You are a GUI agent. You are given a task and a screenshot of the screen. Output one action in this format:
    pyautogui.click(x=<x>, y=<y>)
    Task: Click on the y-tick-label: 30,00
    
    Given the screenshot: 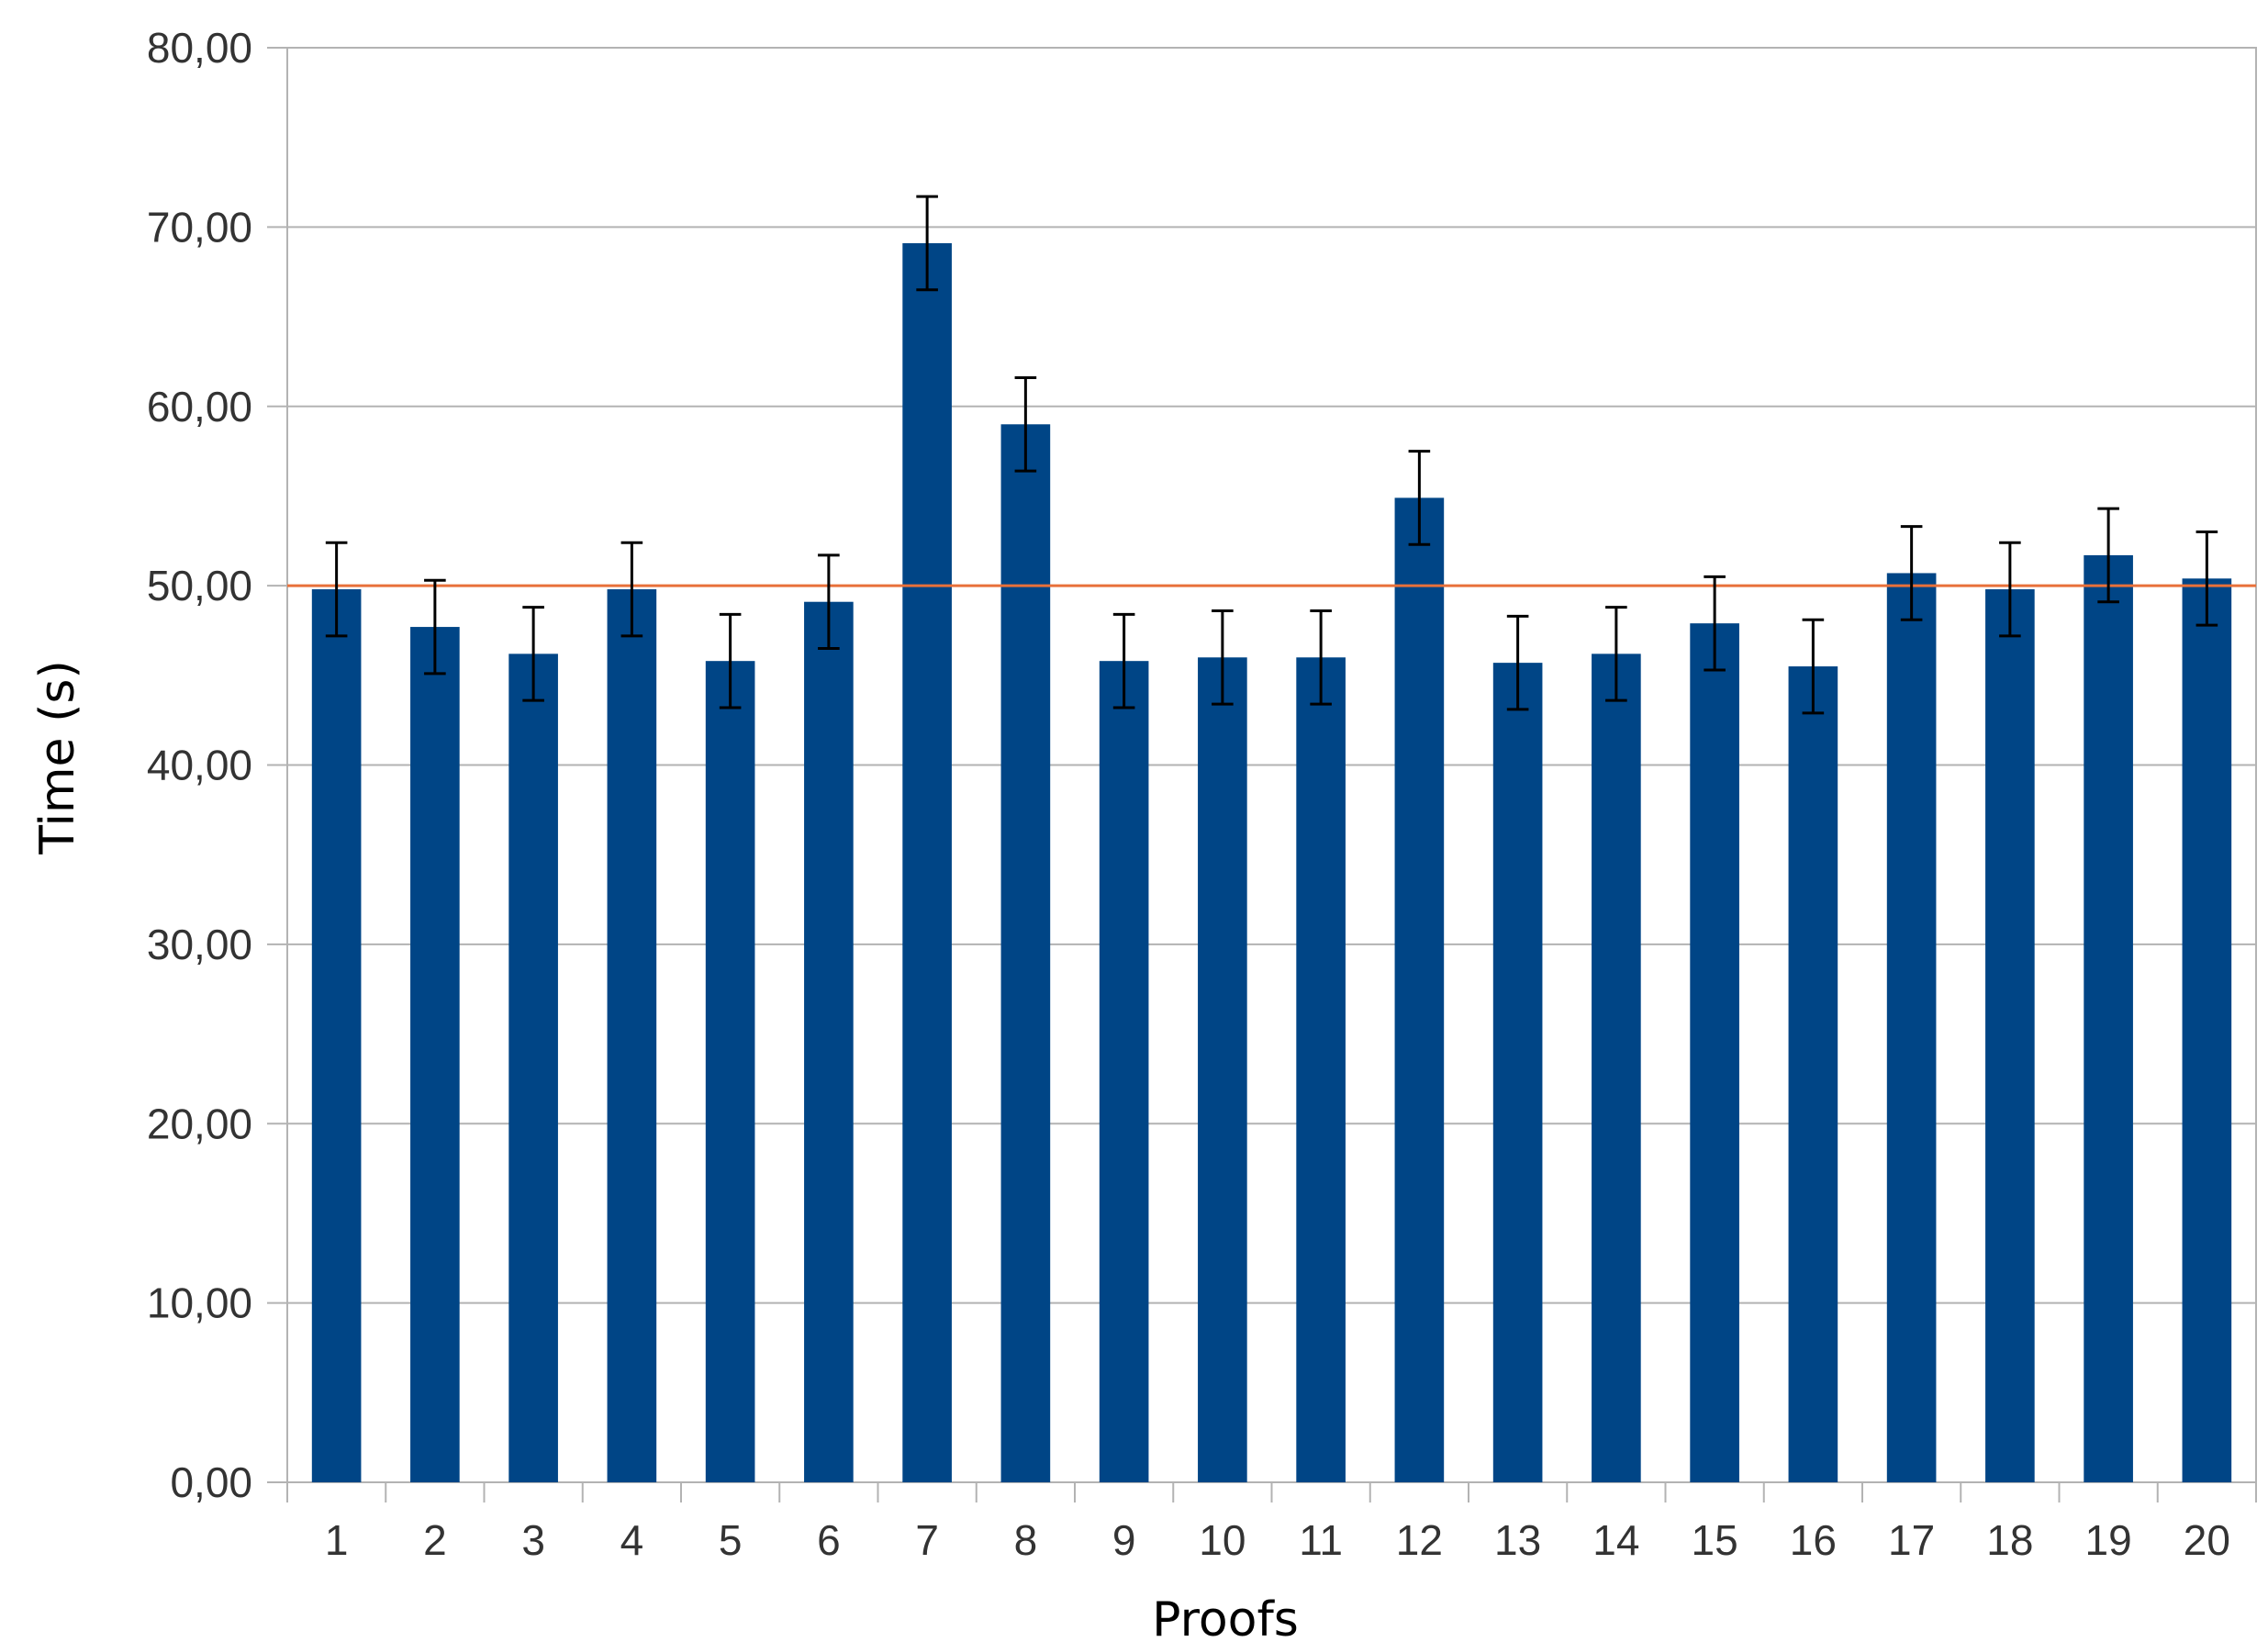 What is the action you would take?
    pyautogui.click(x=199, y=945)
    